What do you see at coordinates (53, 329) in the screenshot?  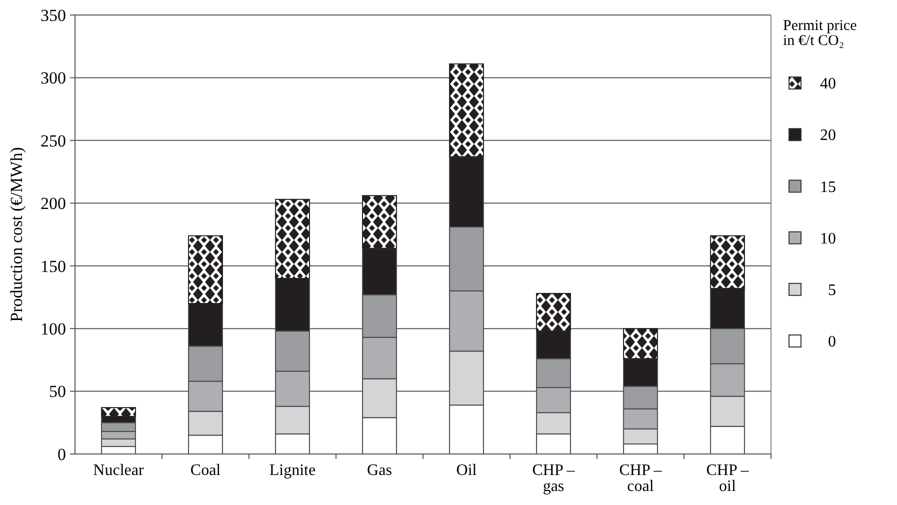 I see `y-tick-label: 100` at bounding box center [53, 329].